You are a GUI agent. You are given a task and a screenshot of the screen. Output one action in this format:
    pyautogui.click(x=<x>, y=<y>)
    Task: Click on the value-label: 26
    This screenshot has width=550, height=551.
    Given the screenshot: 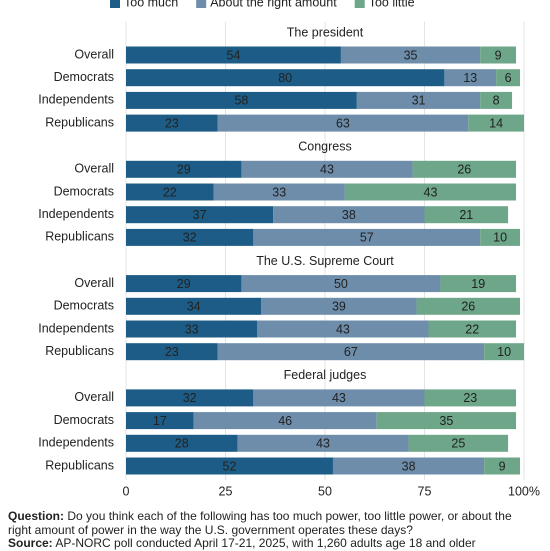 What is the action you would take?
    pyautogui.click(x=464, y=170)
    